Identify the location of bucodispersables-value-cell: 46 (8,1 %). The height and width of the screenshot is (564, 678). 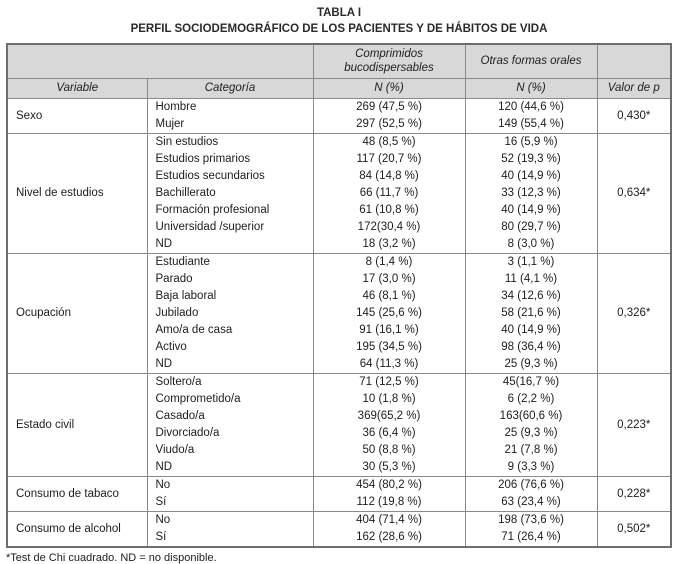
(389, 296).